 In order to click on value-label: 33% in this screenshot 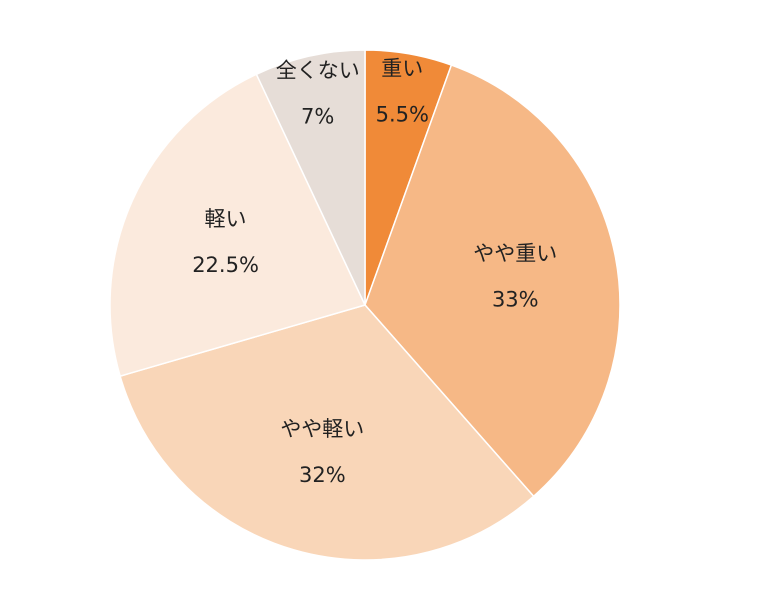, I will do `click(515, 299)`.